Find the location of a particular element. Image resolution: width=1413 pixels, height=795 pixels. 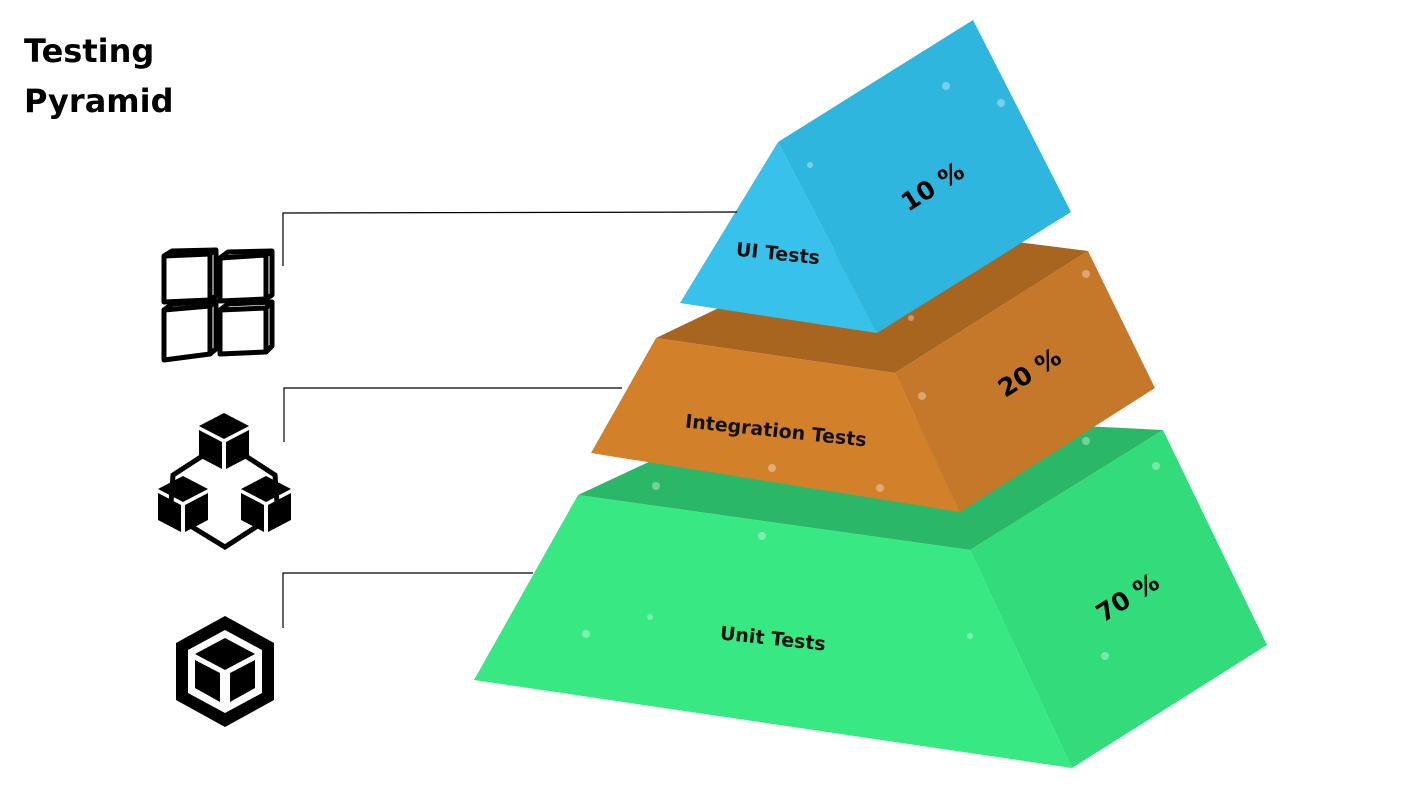

integration-layer-side-face is located at coordinates (1025, 381).